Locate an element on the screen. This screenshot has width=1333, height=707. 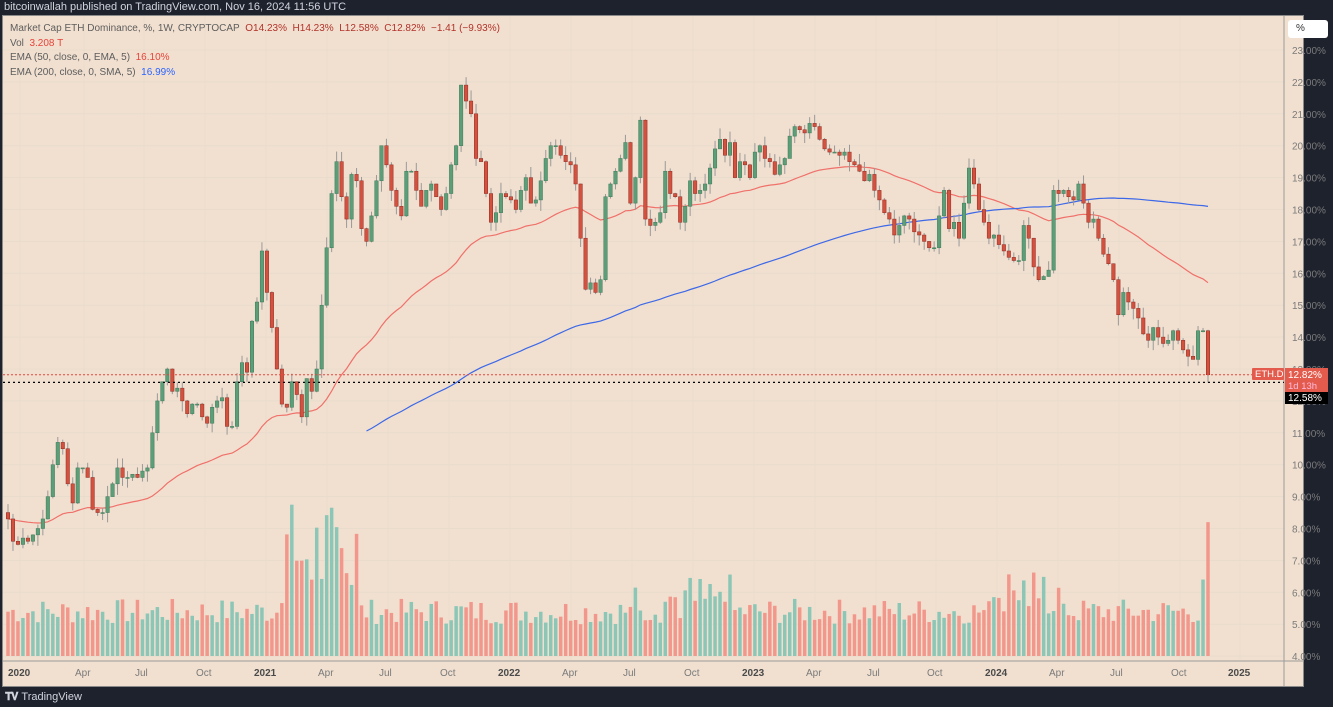
ema50-value: 16.10% is located at coordinates (152, 57).